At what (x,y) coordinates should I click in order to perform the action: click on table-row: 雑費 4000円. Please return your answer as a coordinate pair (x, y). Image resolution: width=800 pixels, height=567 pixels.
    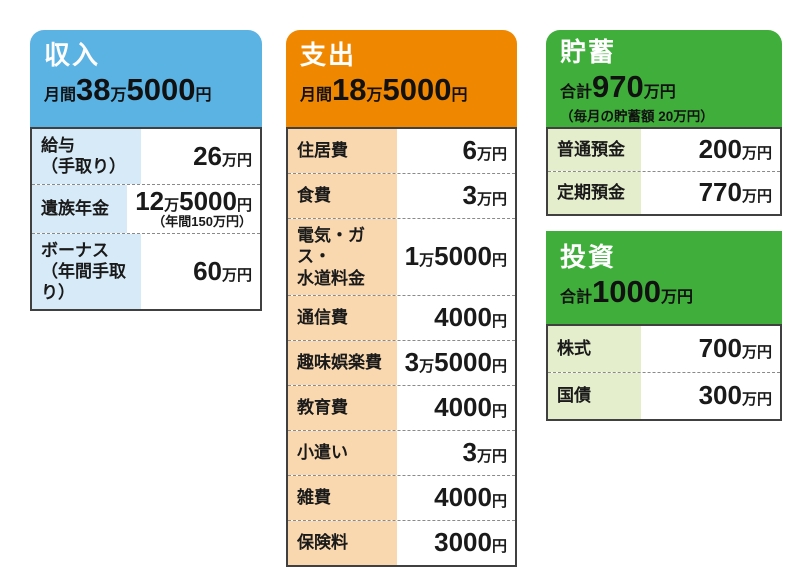
    Looking at the image, I should click on (401, 497).